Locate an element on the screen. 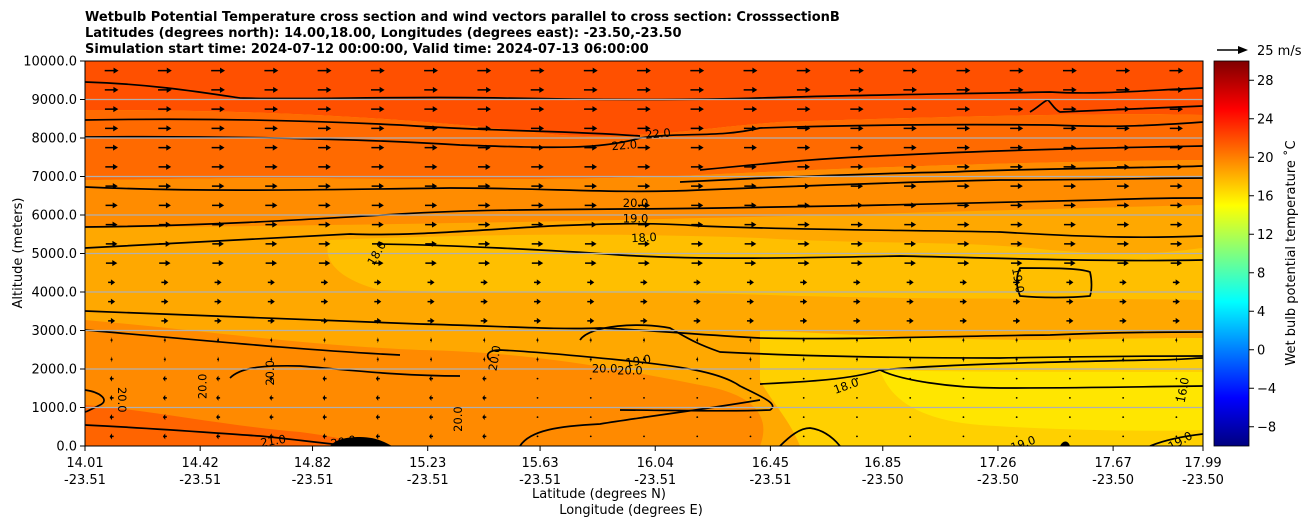 The height and width of the screenshot is (526, 1311). x-tick-label-lat: 17.99 is located at coordinates (1202, 463).